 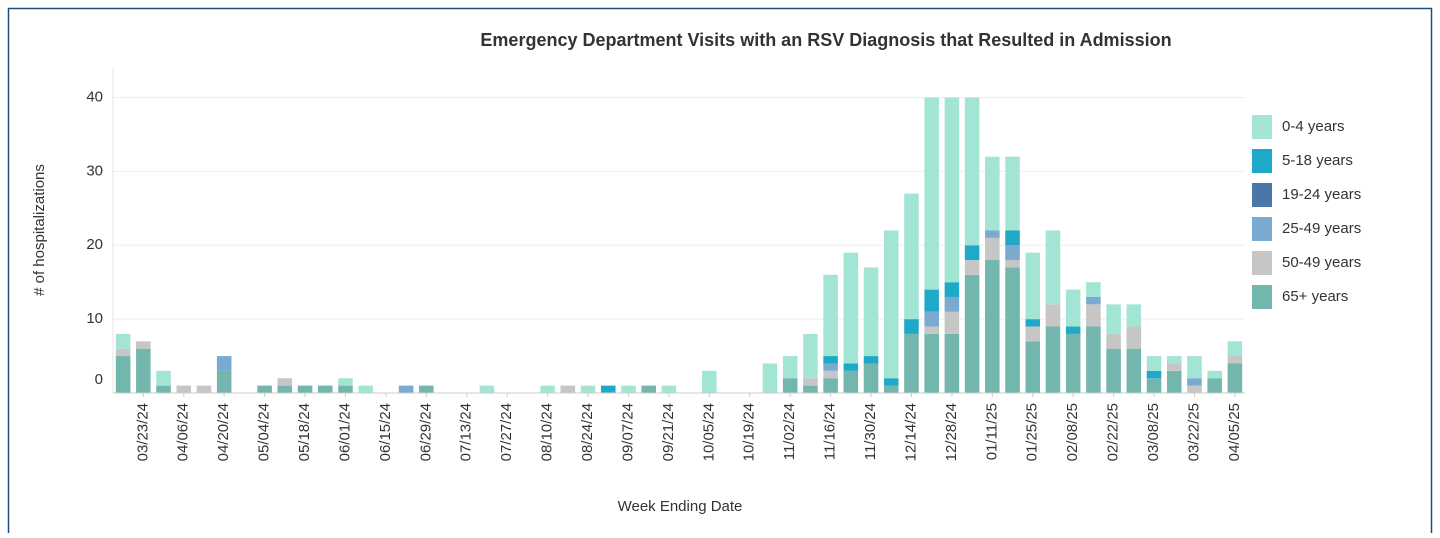 What do you see at coordinates (94, 97) in the screenshot?
I see `y-tick-label: 40` at bounding box center [94, 97].